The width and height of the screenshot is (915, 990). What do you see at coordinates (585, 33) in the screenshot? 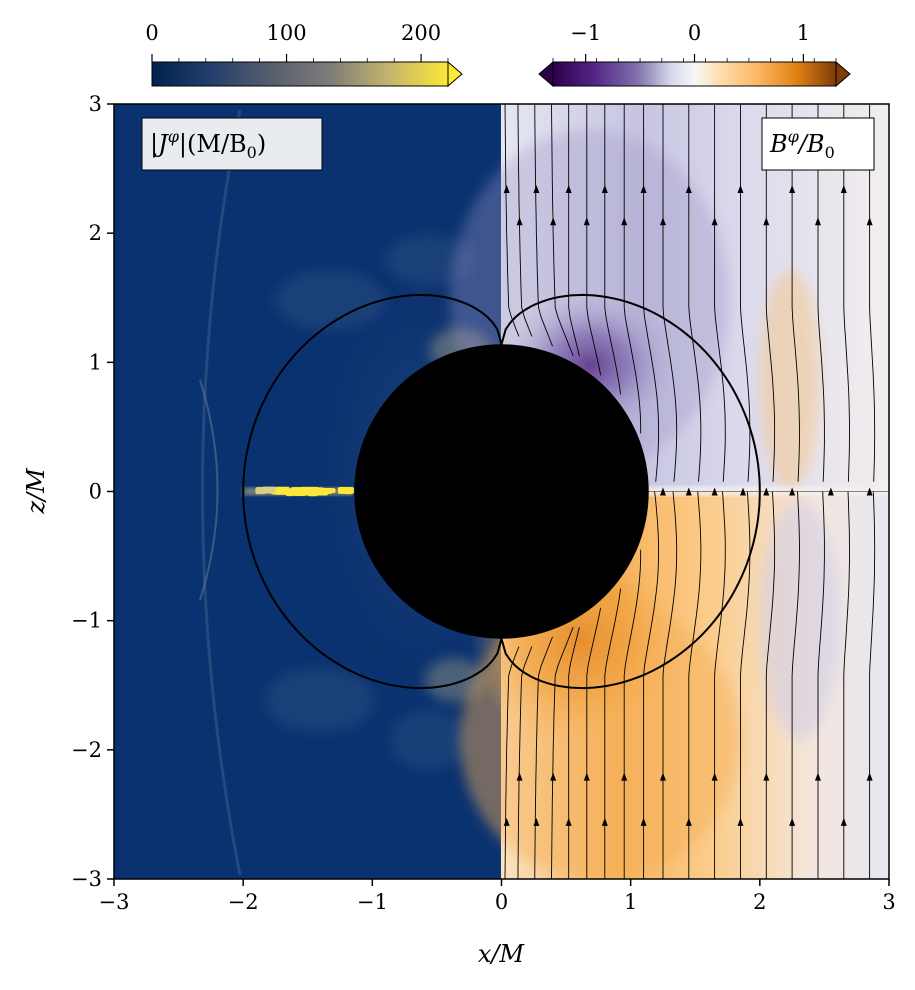
I see `colorbar-tick-label: −1` at bounding box center [585, 33].